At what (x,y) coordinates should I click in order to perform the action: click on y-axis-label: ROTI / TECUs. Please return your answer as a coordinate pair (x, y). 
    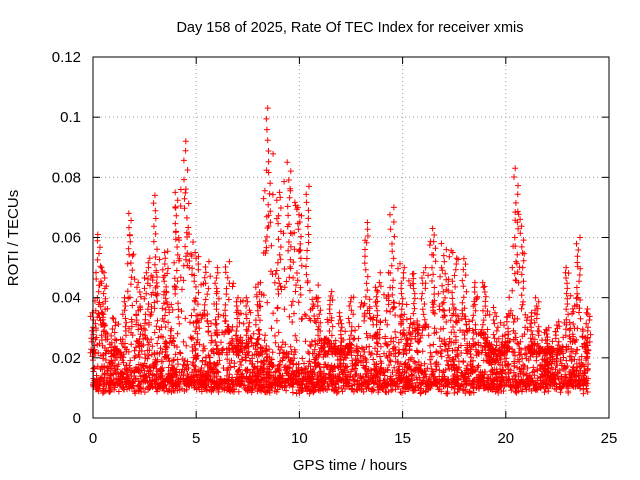
    Looking at the image, I should click on (13, 238).